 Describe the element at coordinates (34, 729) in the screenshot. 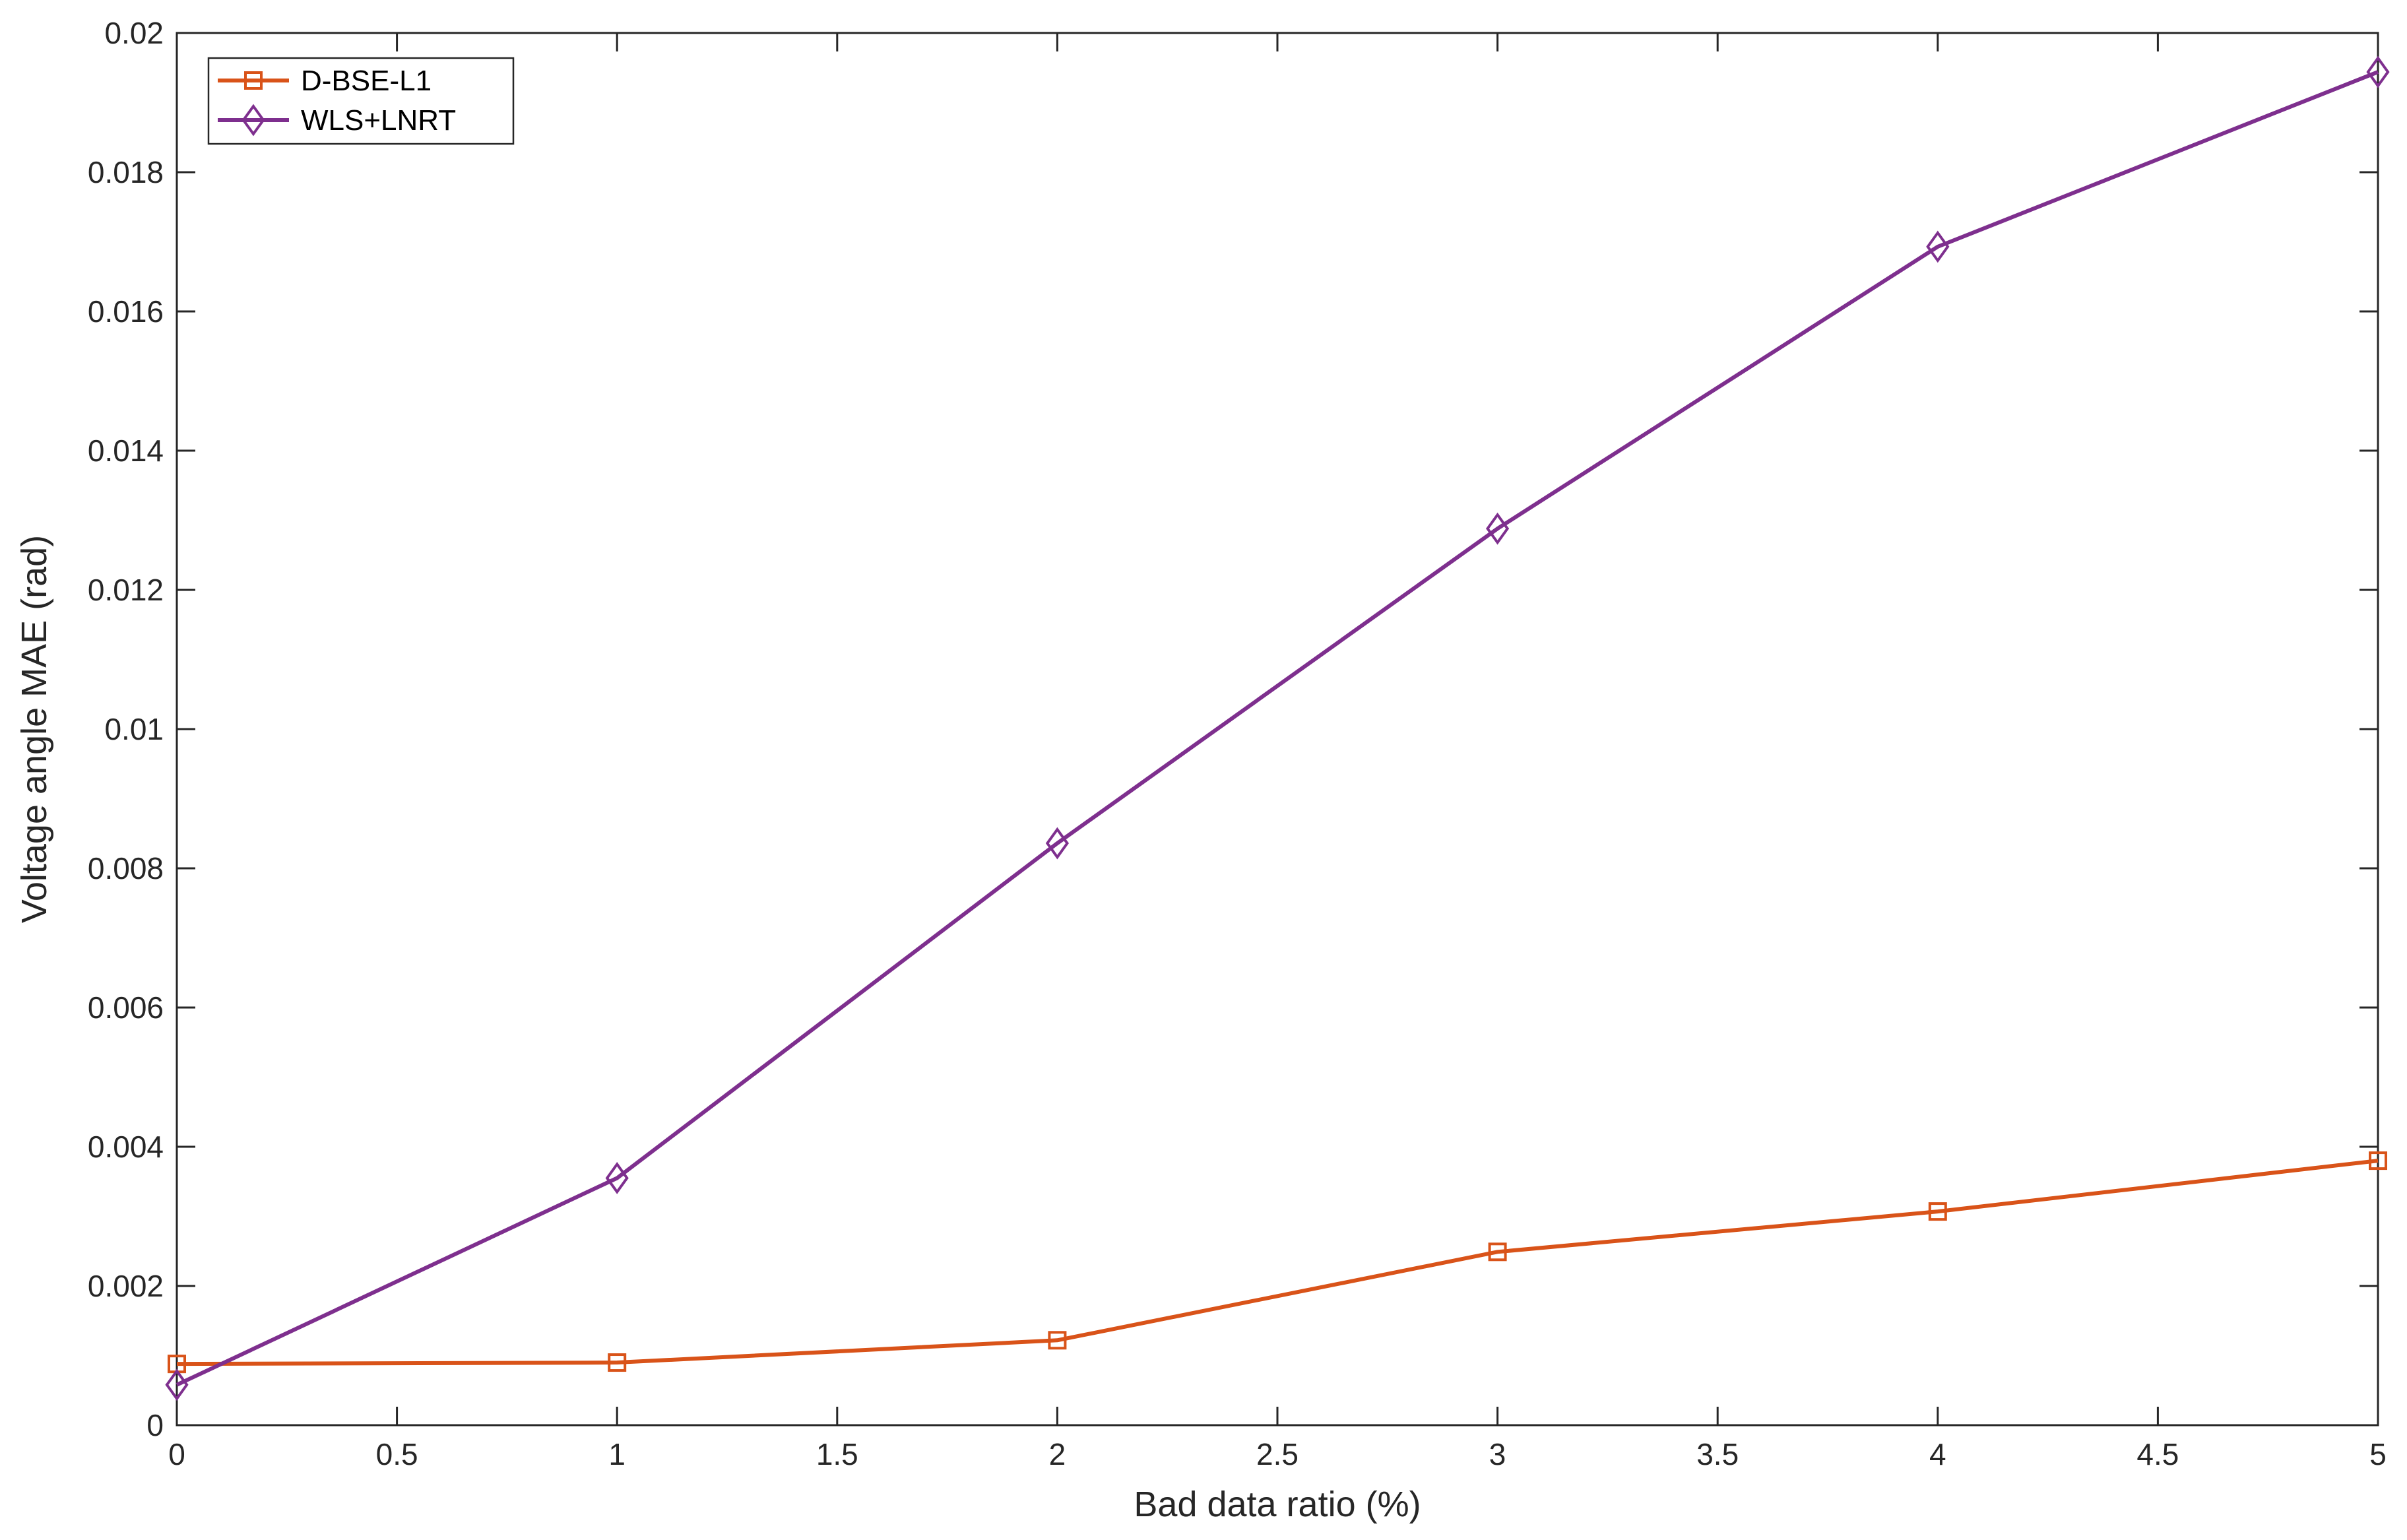

I see `y-axis-label: Voltage angle MAE (rad)` at that location.